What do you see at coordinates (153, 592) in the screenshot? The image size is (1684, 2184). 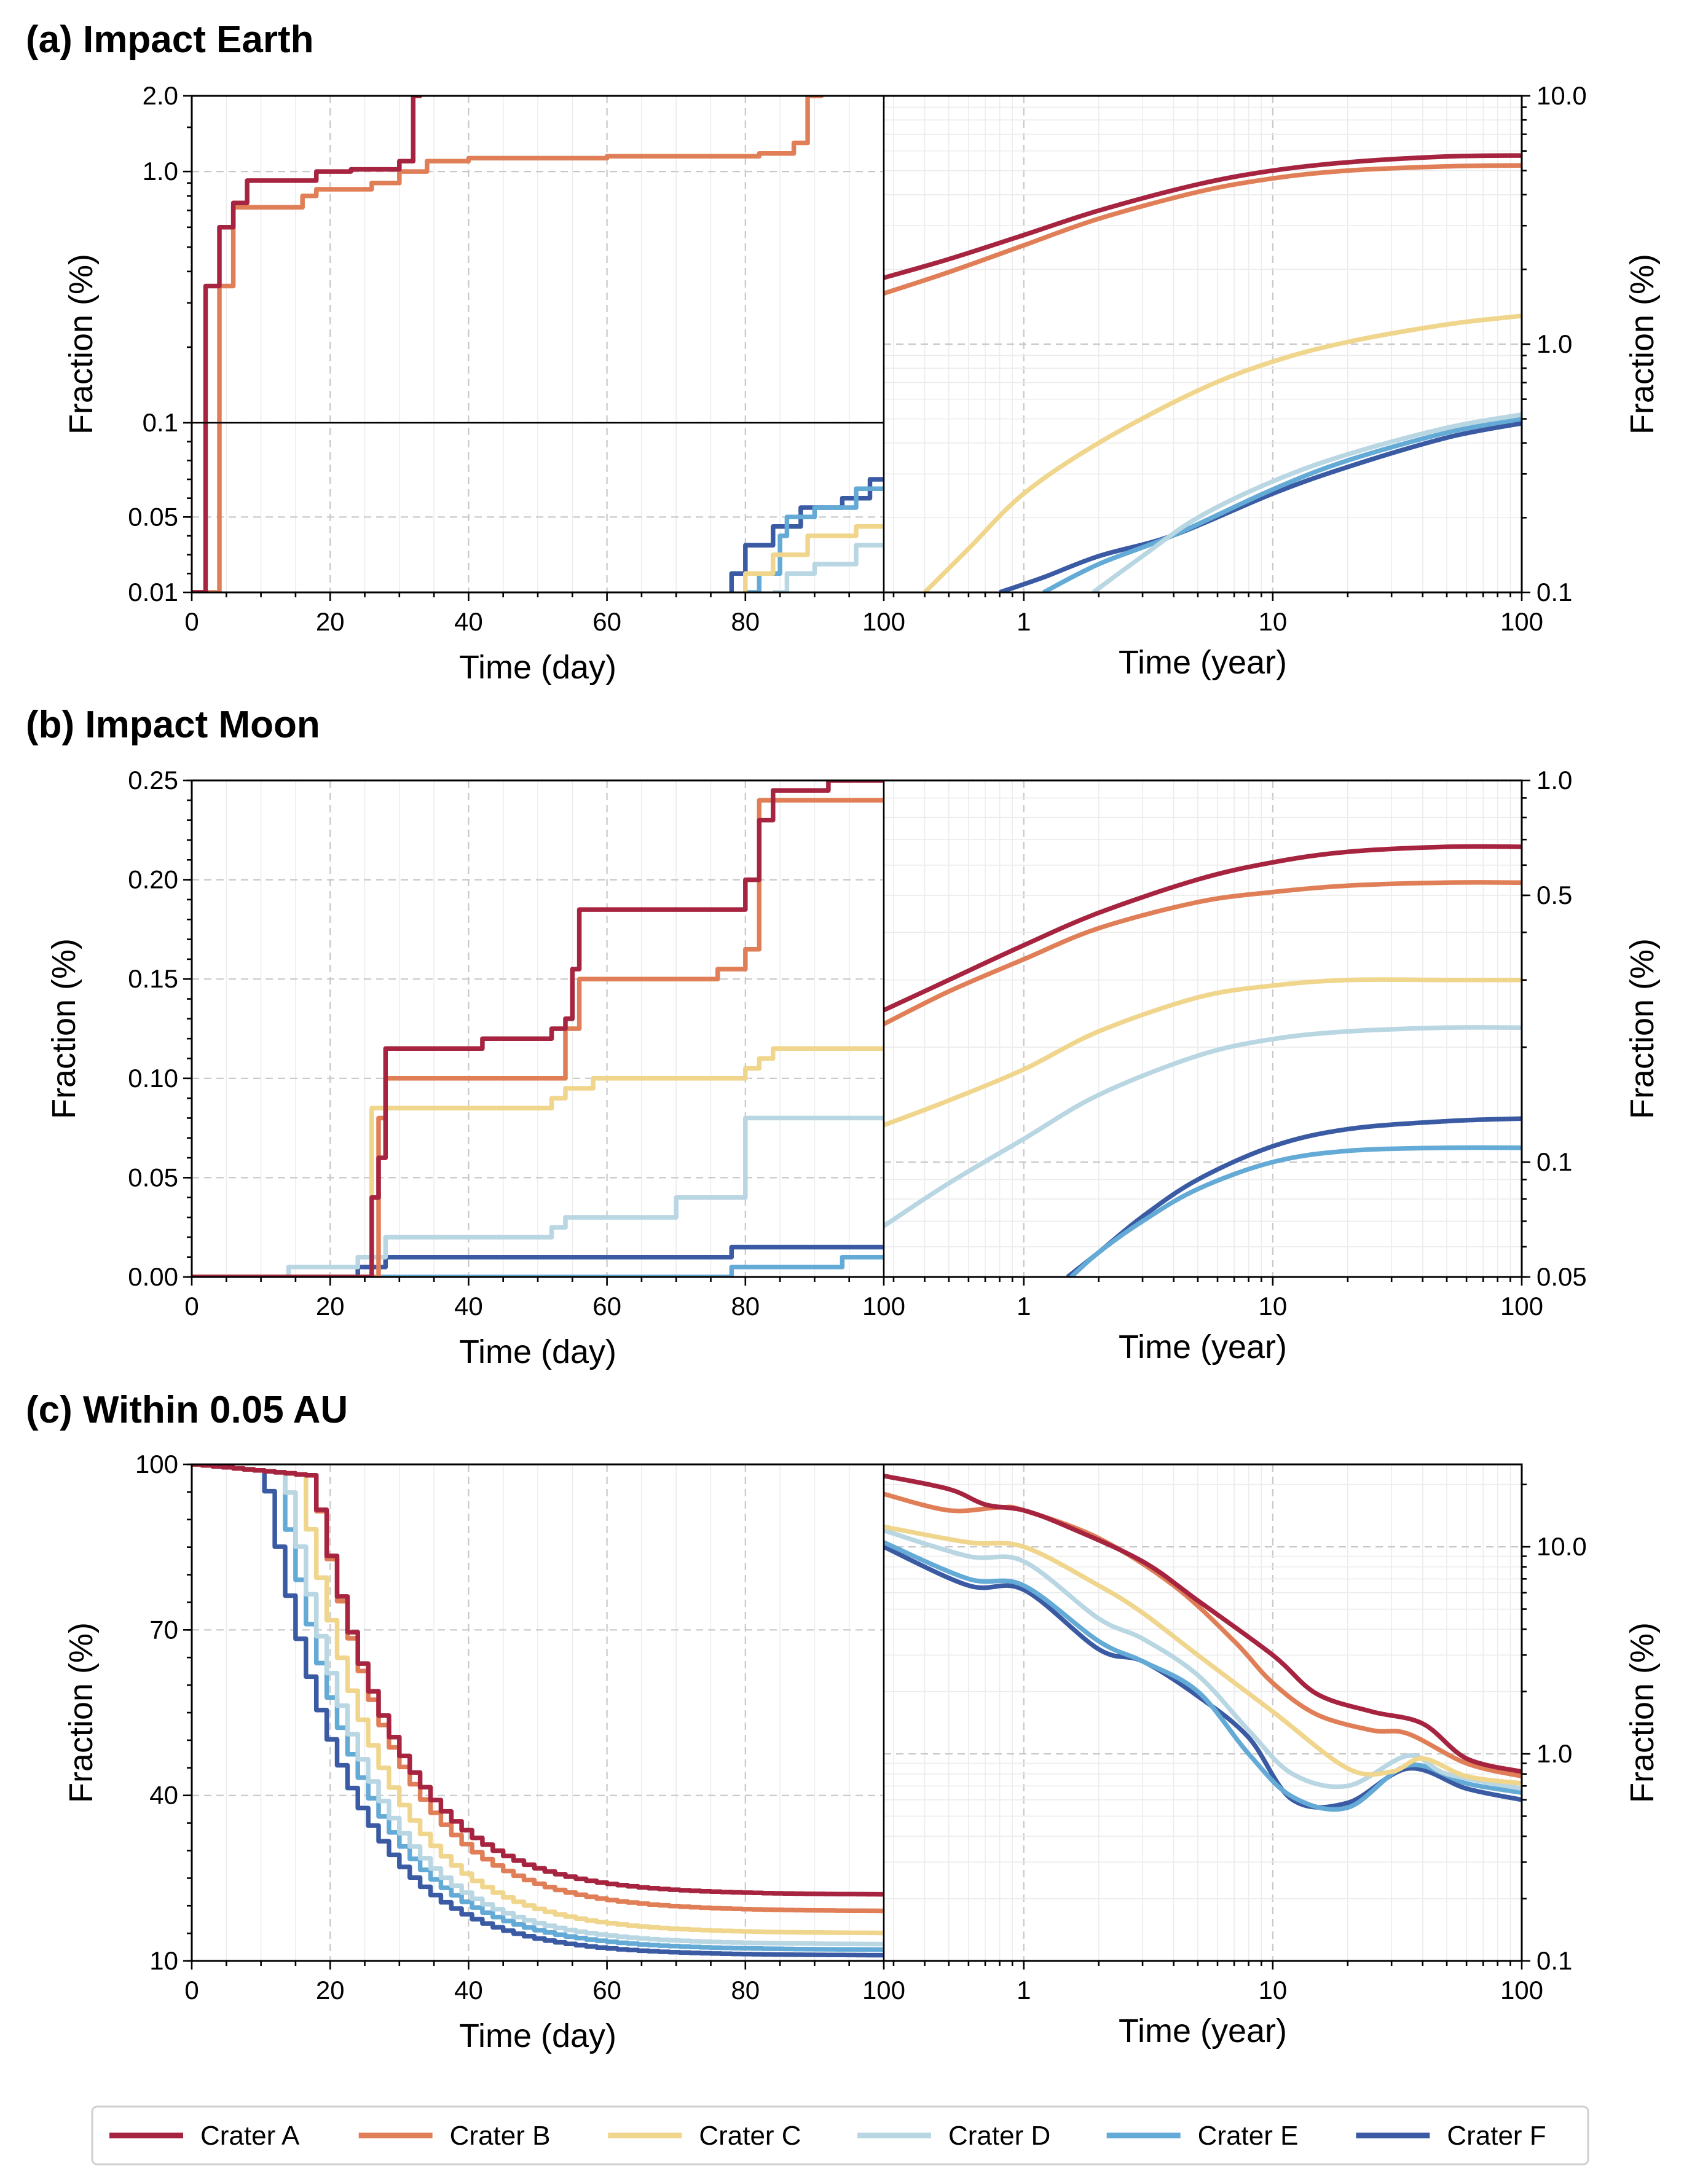 I see `y-tick-label: 0.01` at bounding box center [153, 592].